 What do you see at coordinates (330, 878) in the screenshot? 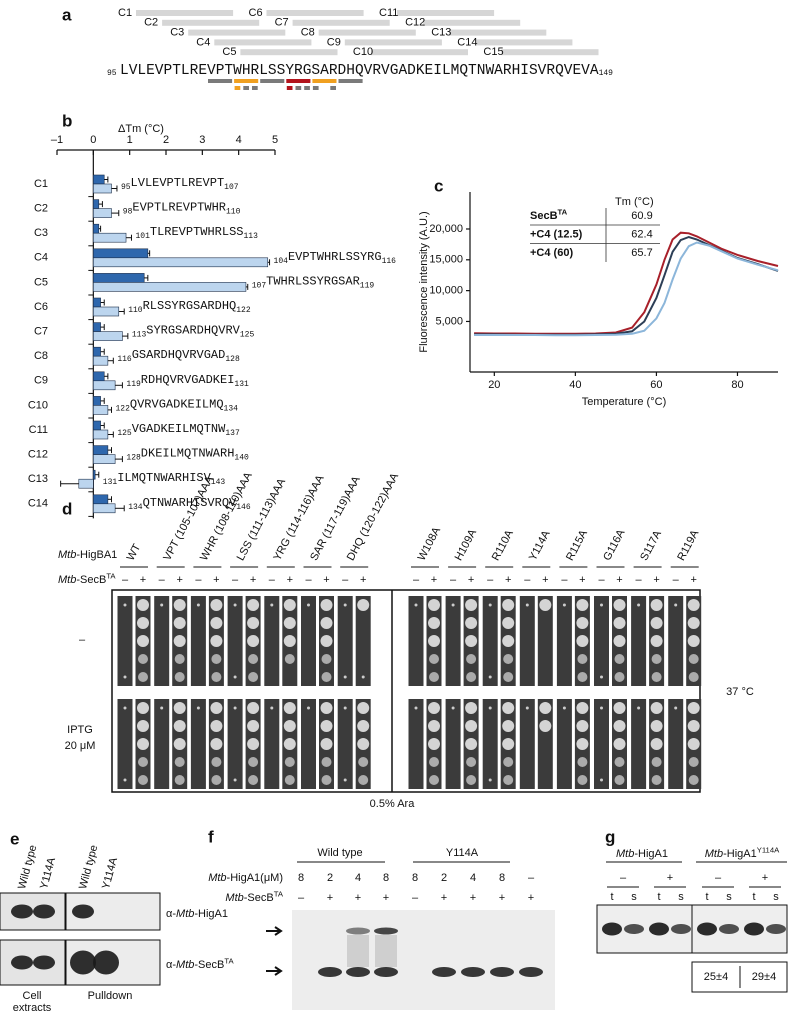
I see `concentration: 2` at bounding box center [330, 878].